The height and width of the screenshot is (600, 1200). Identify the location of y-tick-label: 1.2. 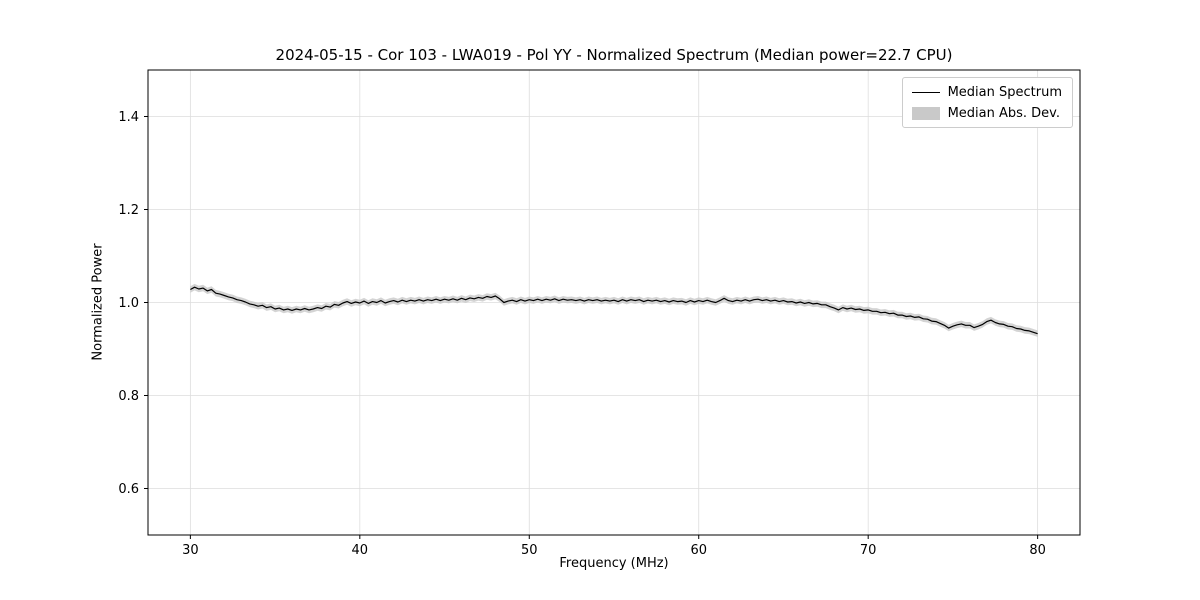
(128, 210).